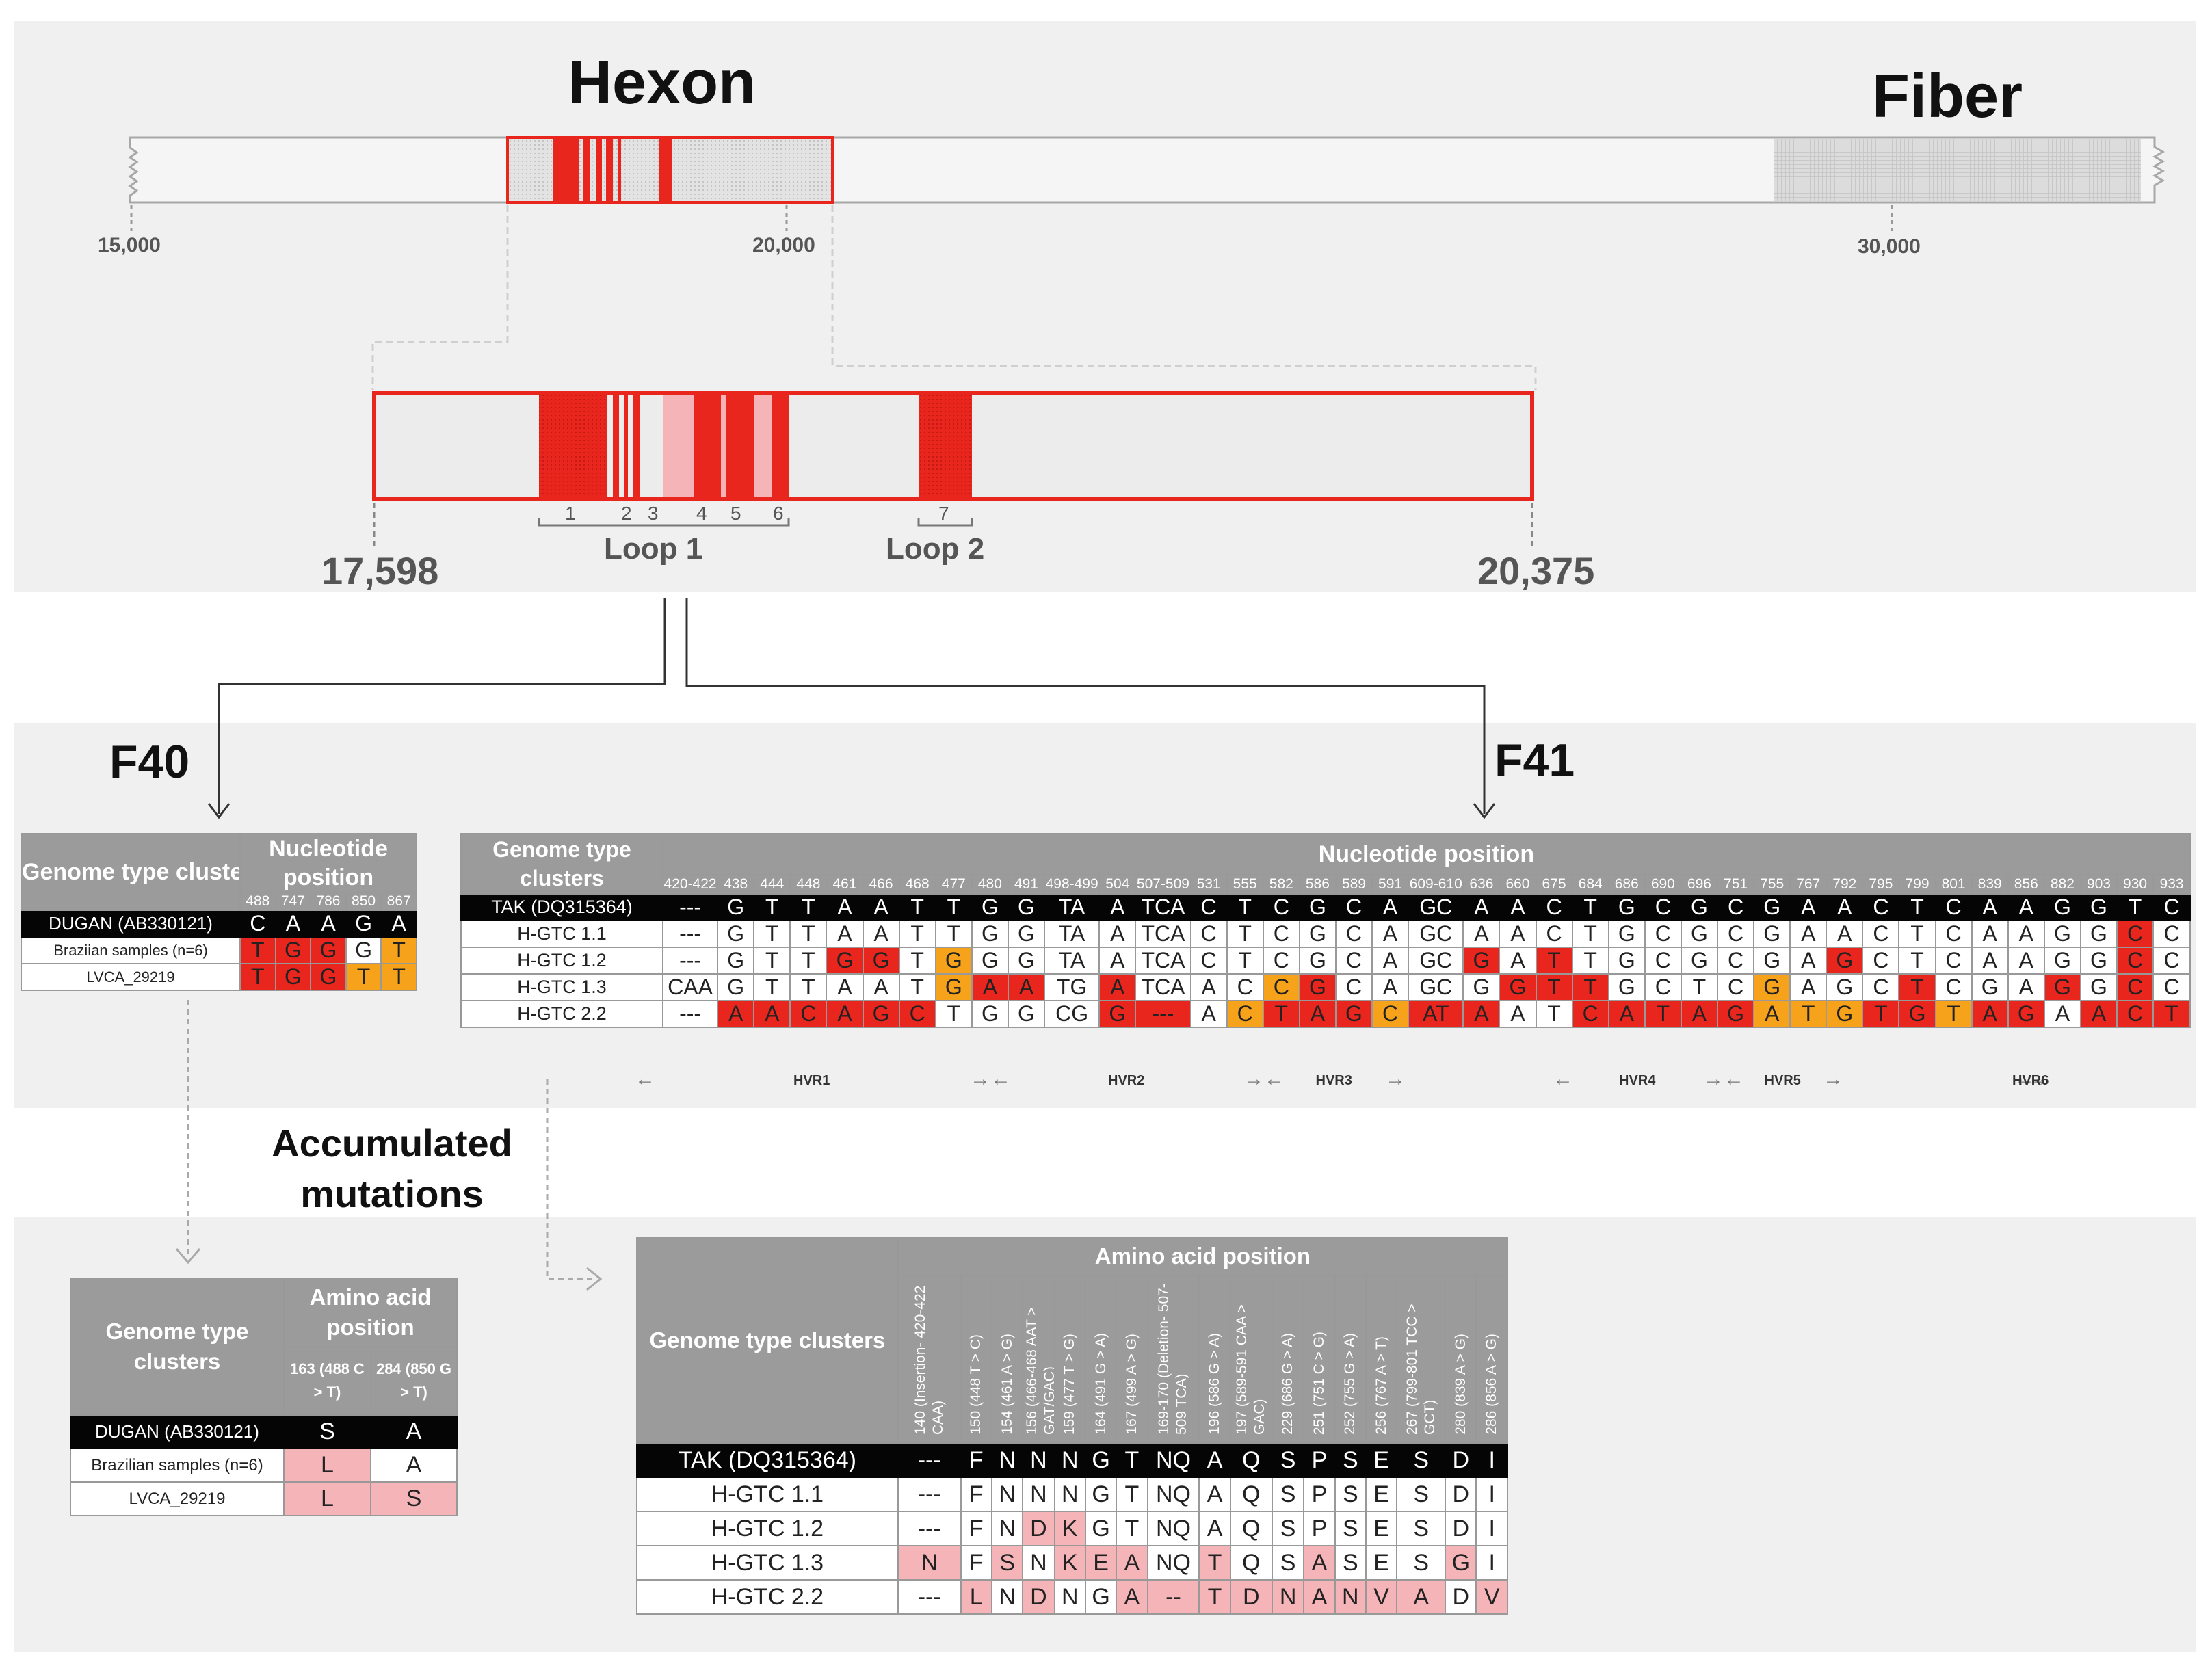  What do you see at coordinates (1251, 1494) in the screenshot?
I see `f41-aa-cell: Q` at bounding box center [1251, 1494].